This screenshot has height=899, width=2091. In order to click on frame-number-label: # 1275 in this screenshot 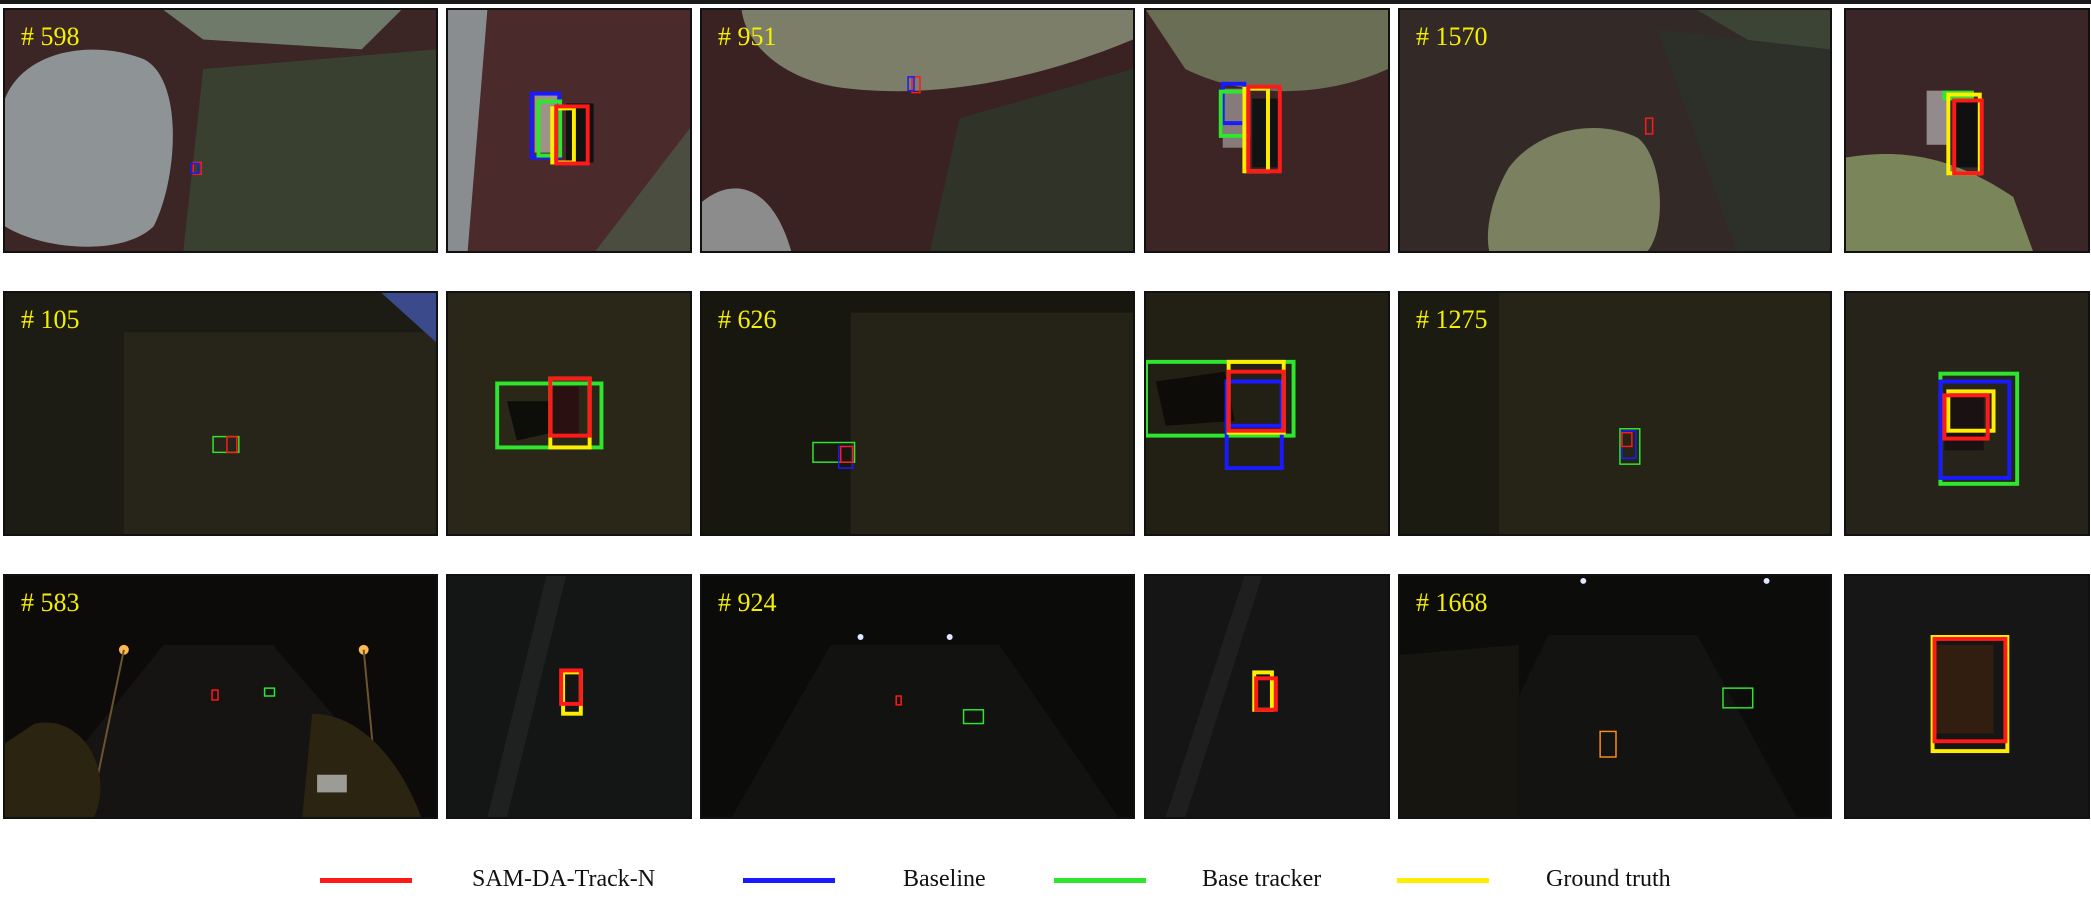, I will do `click(1452, 319)`.